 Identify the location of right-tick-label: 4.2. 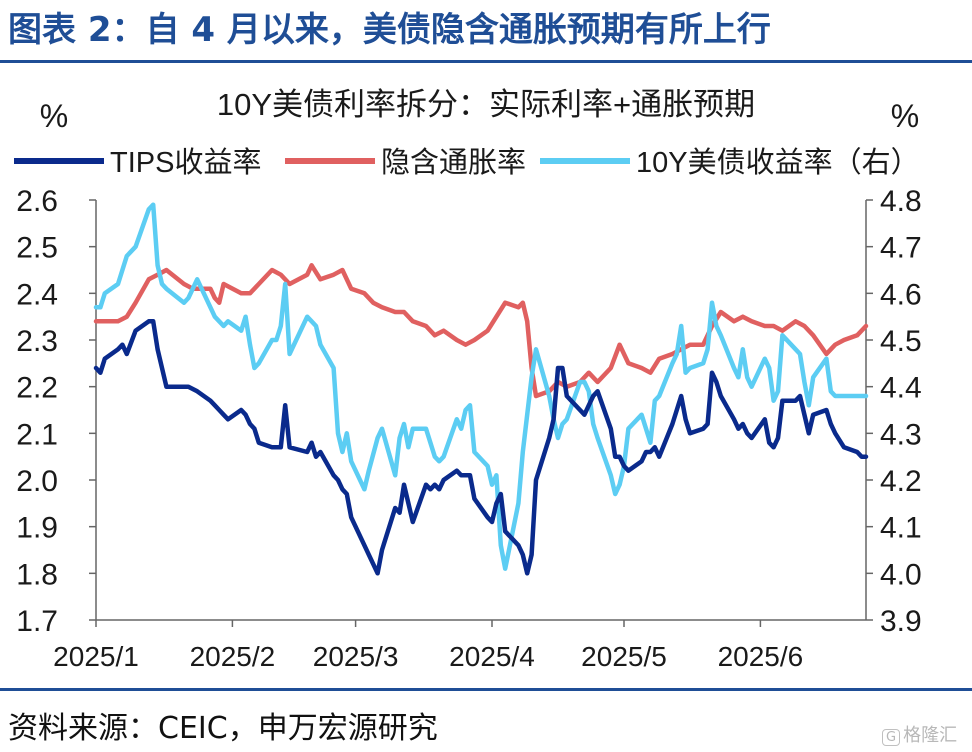
(901, 481).